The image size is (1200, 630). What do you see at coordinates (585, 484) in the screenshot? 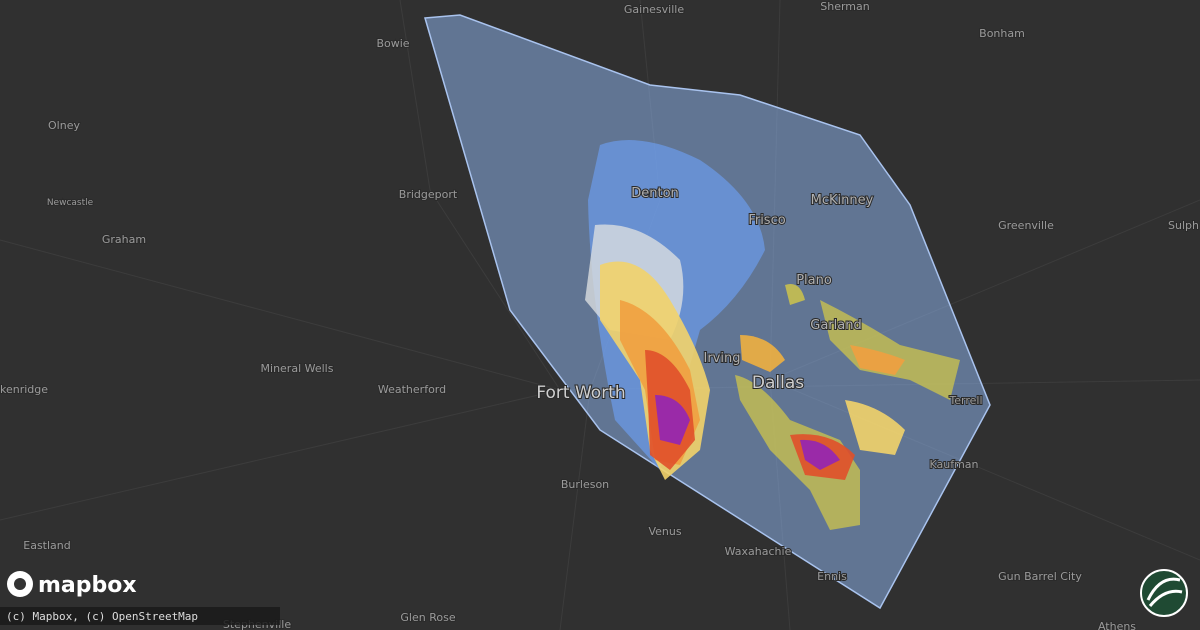
I see `place-label: Burleson` at bounding box center [585, 484].